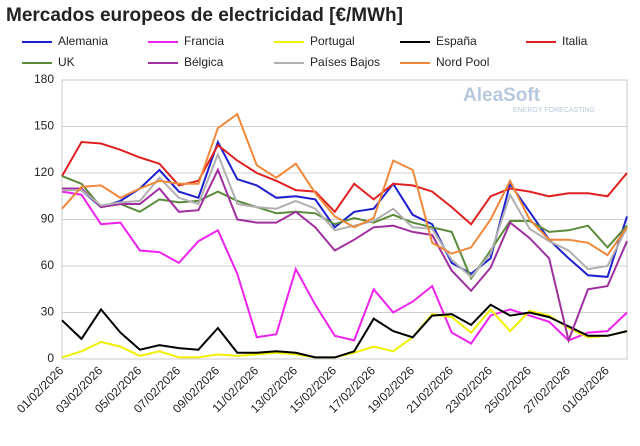 The image size is (640, 446). Describe the element at coordinates (44, 79) in the screenshot. I see `y-tick-label: 180` at that location.